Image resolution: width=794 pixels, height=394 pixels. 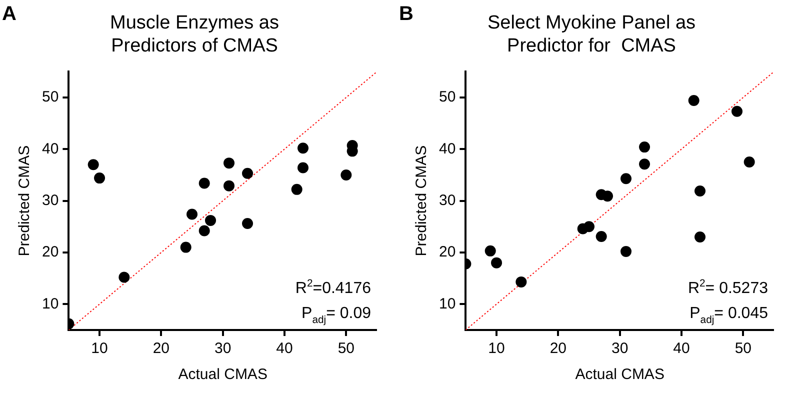 I want to click on text: B, so click(x=406, y=14).